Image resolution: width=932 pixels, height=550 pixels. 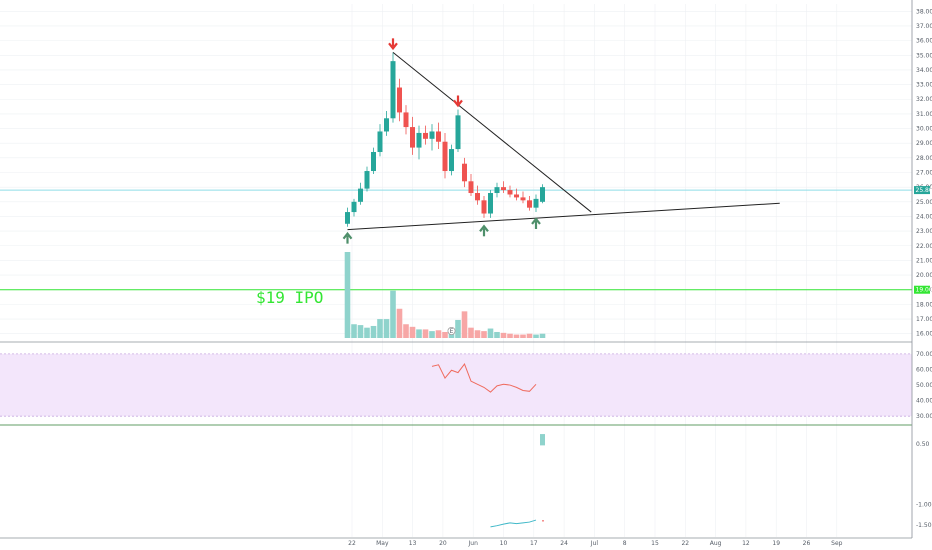 I want to click on price-tick-label: 31.00, so click(x=924, y=114).